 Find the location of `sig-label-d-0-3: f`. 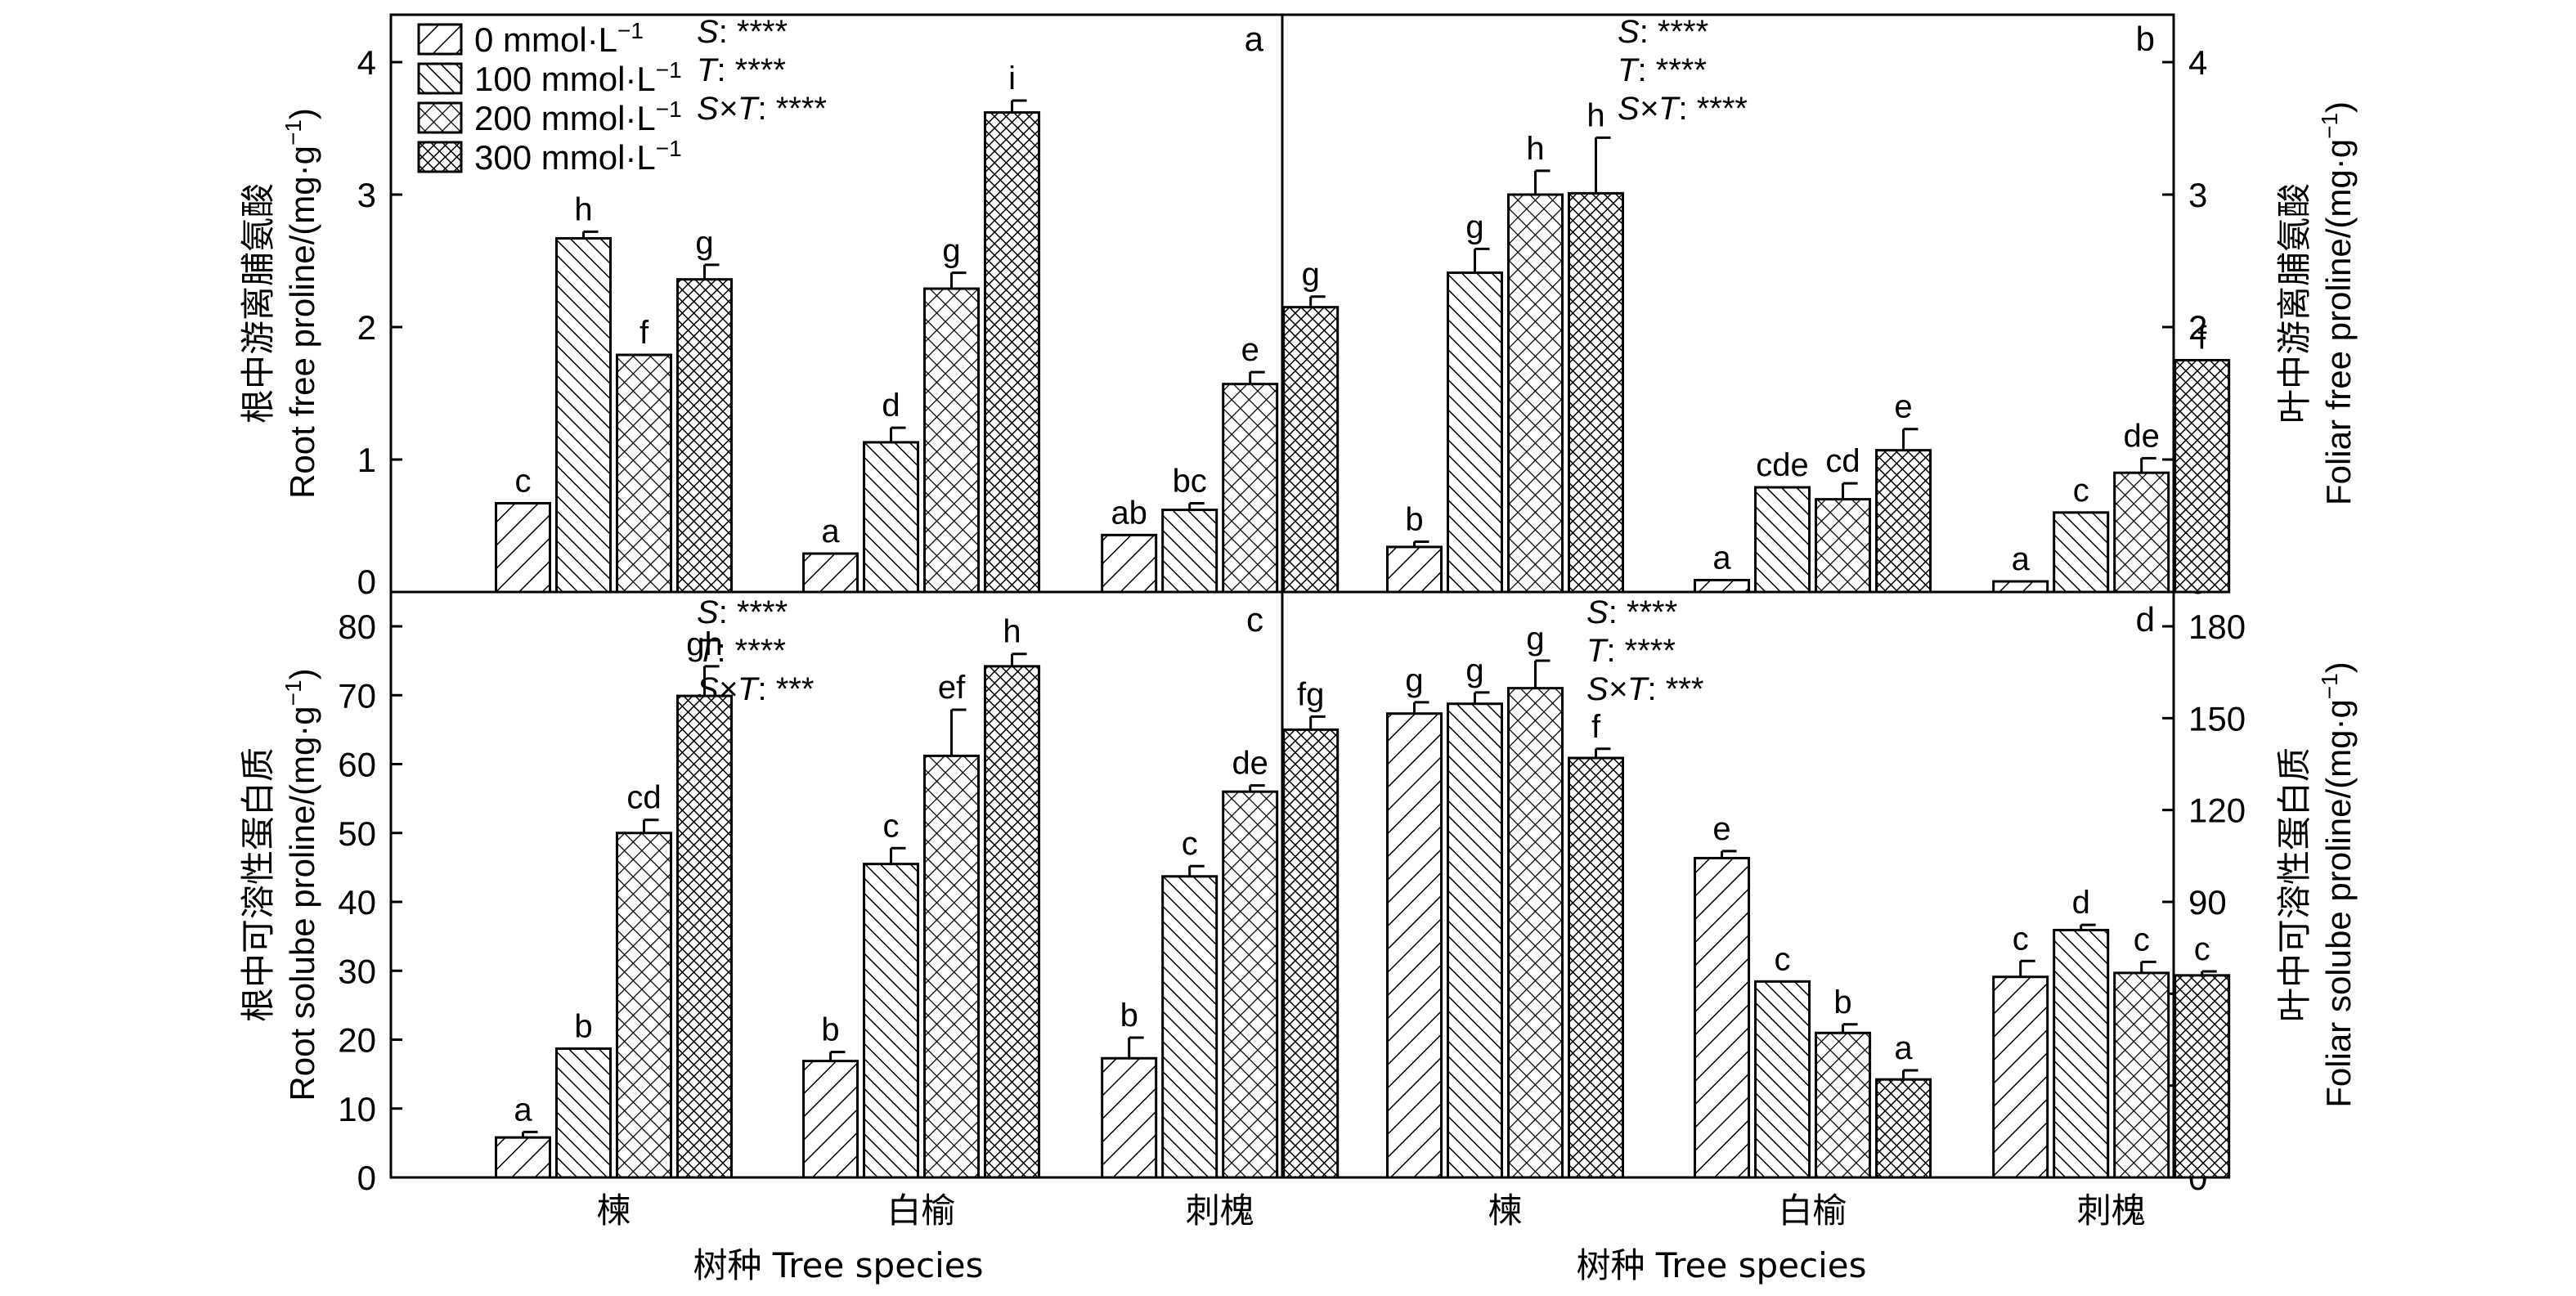

sig-label-d-0-3: f is located at coordinates (1596, 727).